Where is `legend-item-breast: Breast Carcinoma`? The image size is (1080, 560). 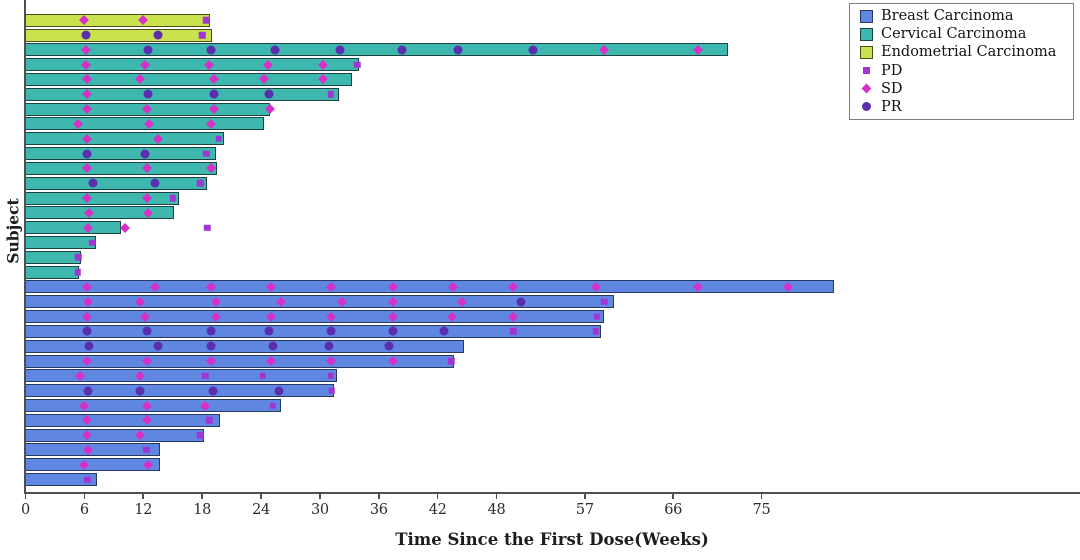 legend-item-breast: Breast Carcinoma is located at coordinates (961, 16).